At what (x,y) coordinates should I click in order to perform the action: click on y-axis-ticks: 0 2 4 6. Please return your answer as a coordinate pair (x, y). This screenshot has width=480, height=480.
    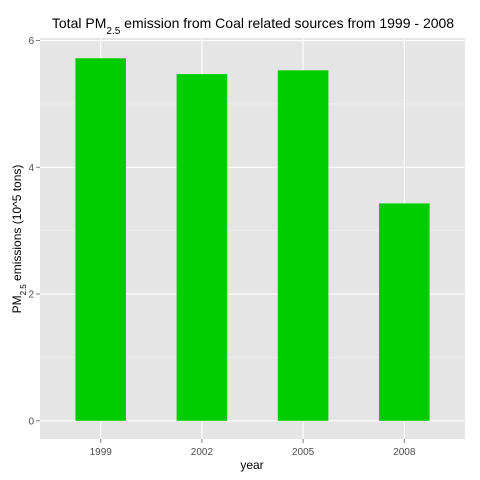
    Looking at the image, I should click on (34, 231).